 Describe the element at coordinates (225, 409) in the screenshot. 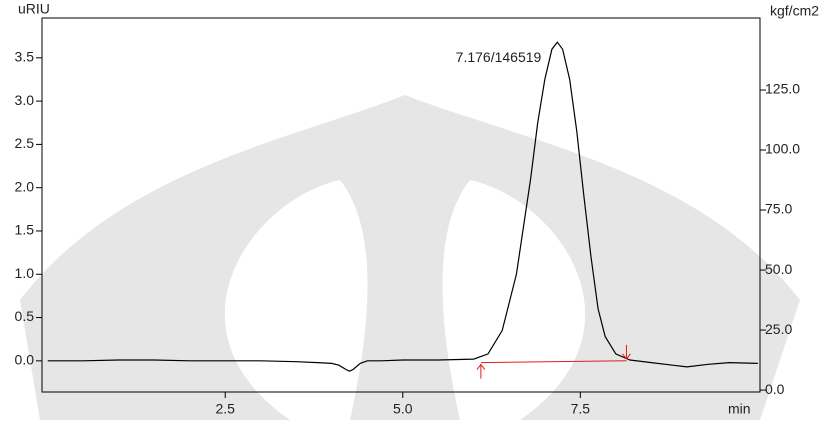

I see `x-tick-label: 2.5` at that location.